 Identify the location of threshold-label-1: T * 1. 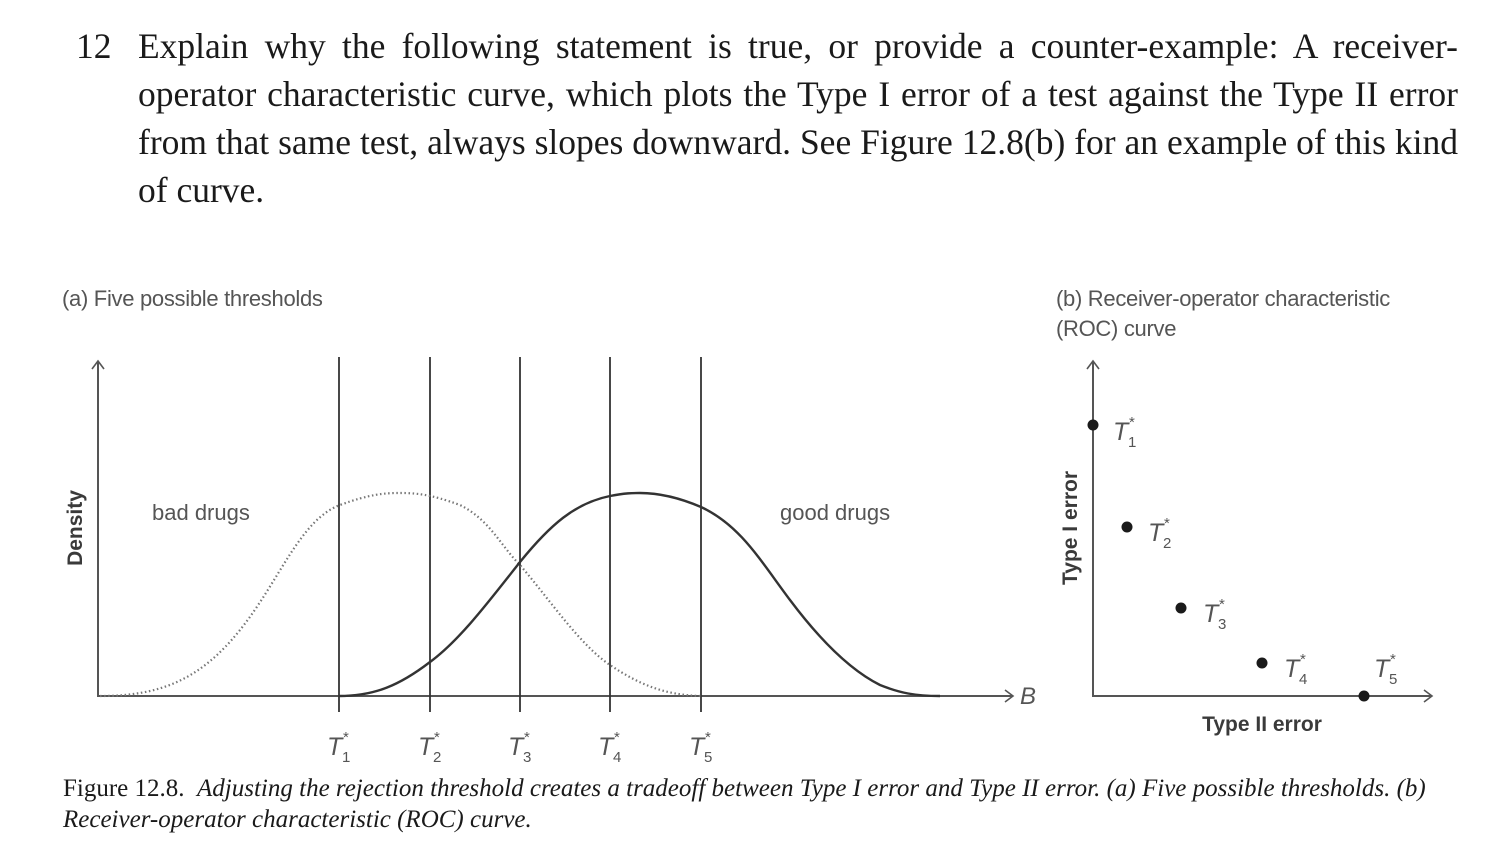
(338, 747).